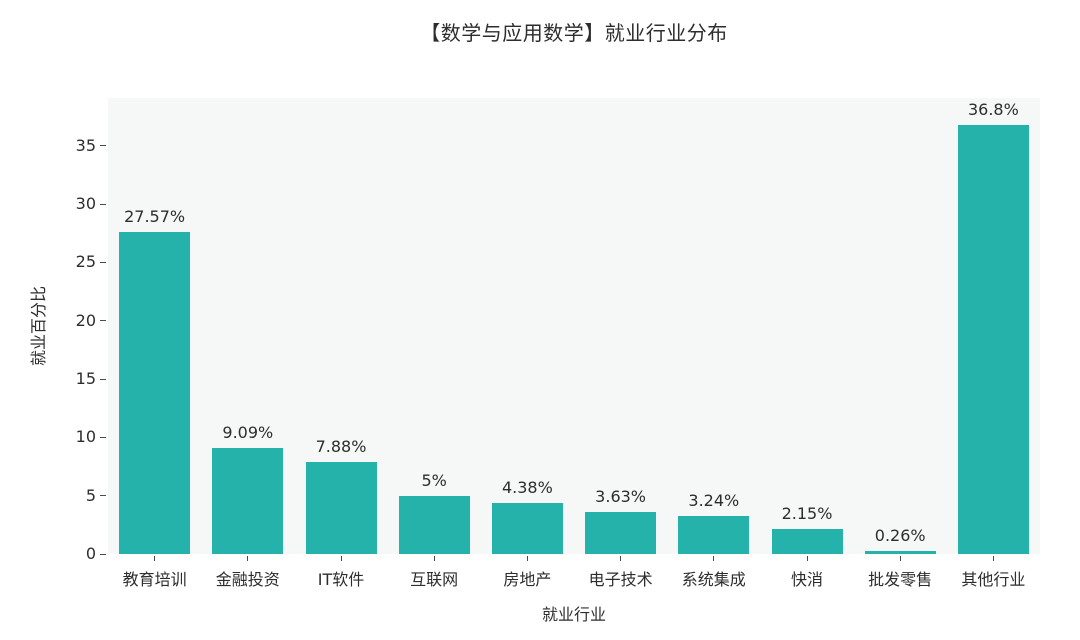  I want to click on x-axis-tick-label: 房地产, so click(527, 579).